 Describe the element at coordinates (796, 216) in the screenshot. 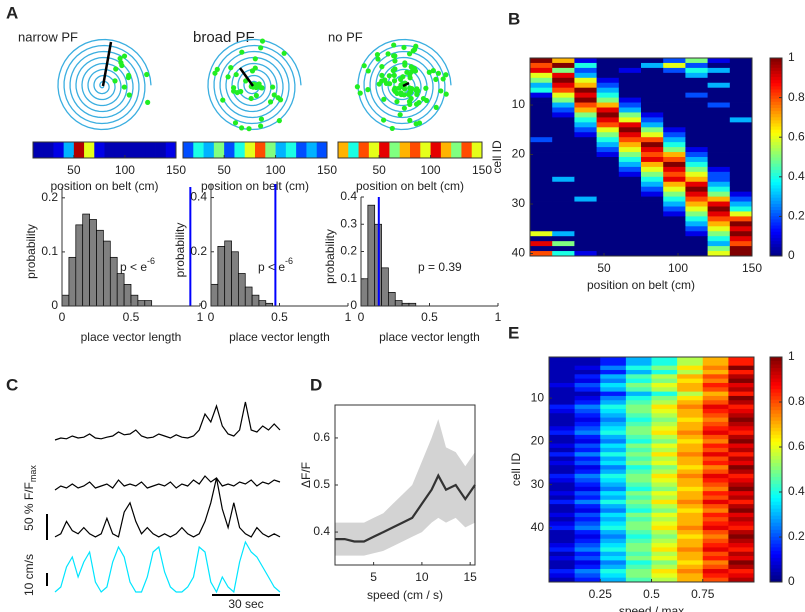

I see `colorbar-label: 0.2` at that location.